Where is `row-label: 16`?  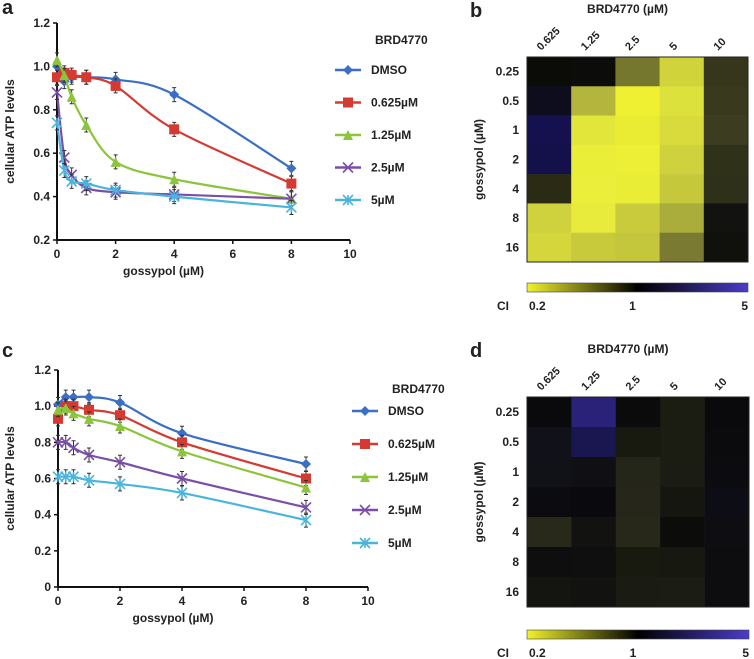 row-label: 16 is located at coordinates (513, 592).